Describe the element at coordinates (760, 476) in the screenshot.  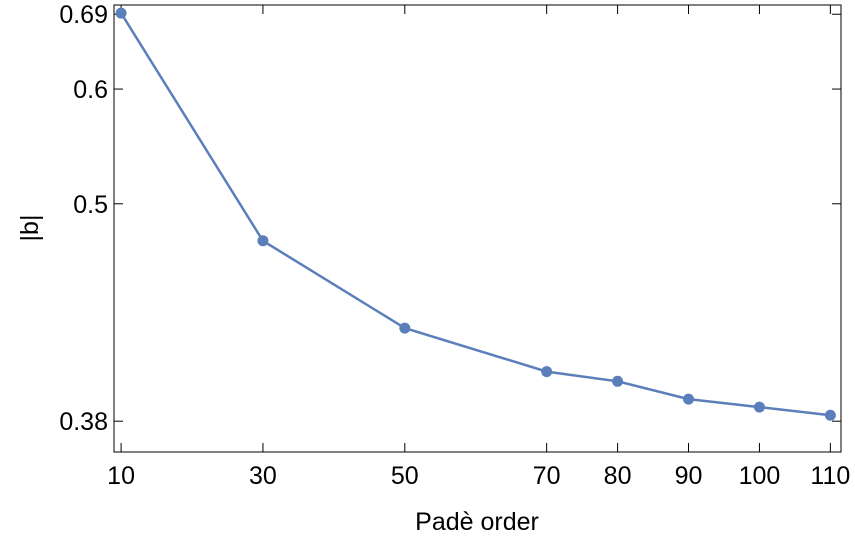
I see `x-tick-label: 100` at that location.